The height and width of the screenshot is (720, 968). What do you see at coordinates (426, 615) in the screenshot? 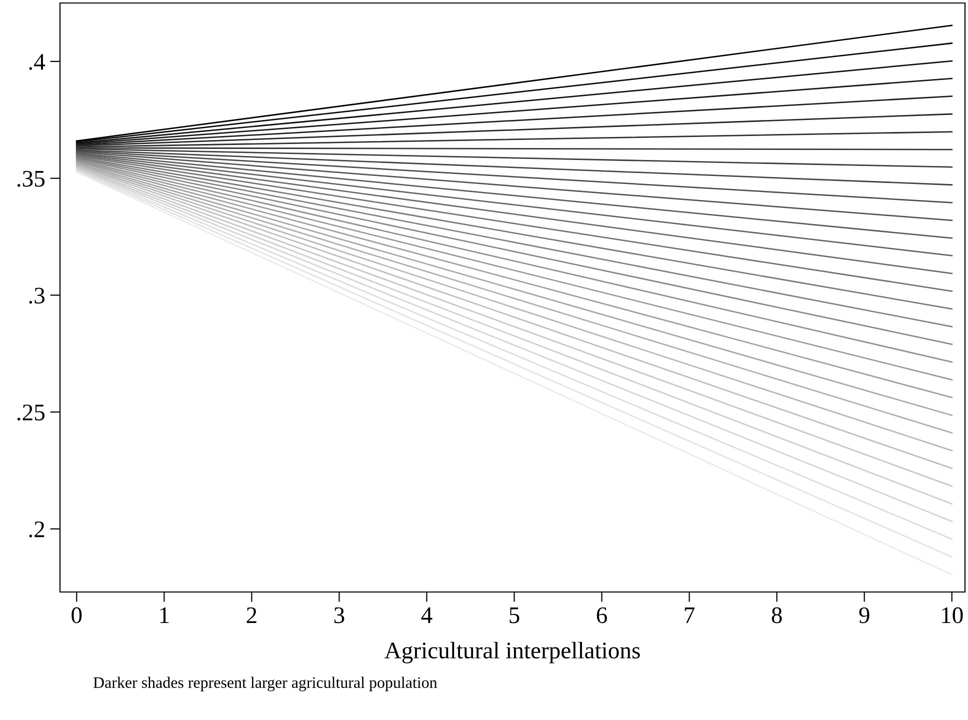
I see `x-tick-label: 4` at bounding box center [426, 615].